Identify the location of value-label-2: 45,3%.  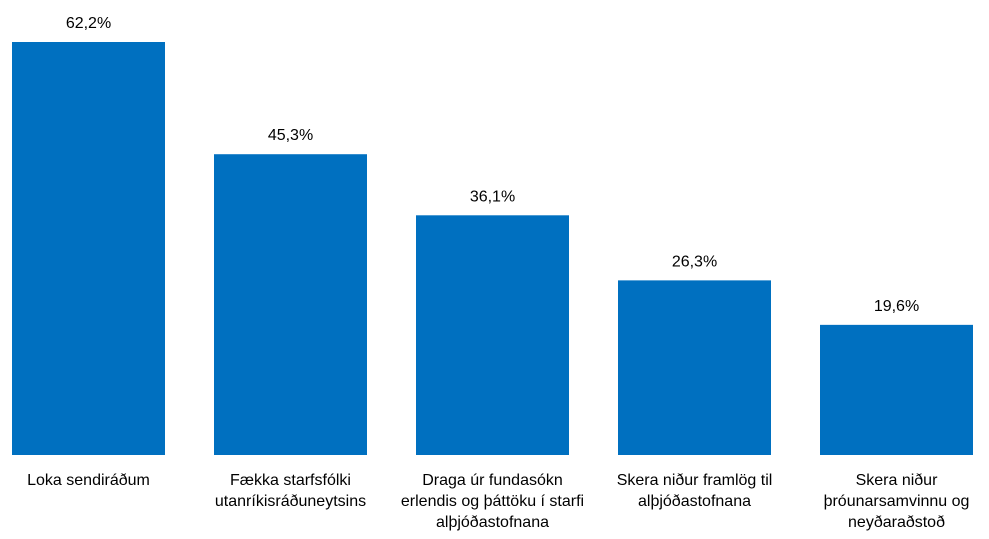
(290, 135).